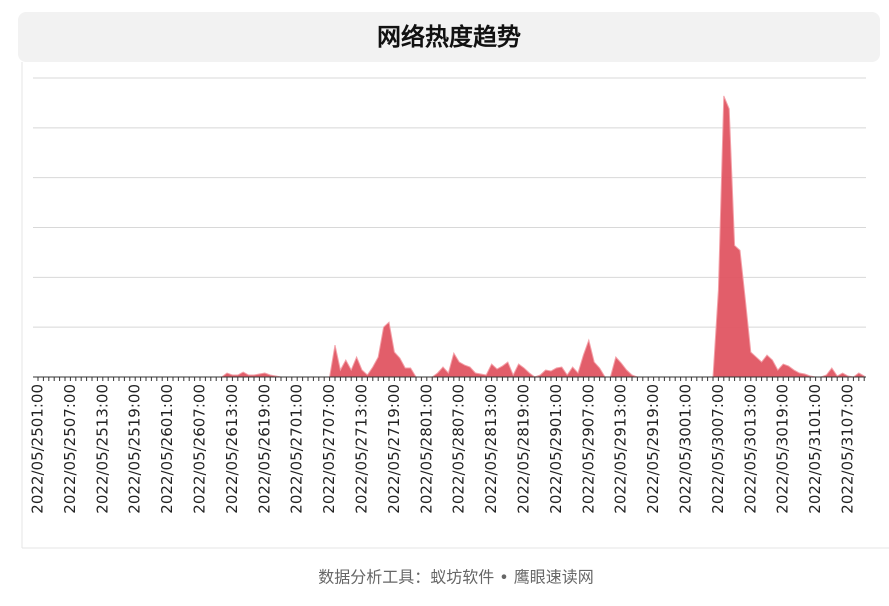 The height and width of the screenshot is (606, 889). I want to click on x-tick-label: 2022/05/2701:00, so click(297, 449).